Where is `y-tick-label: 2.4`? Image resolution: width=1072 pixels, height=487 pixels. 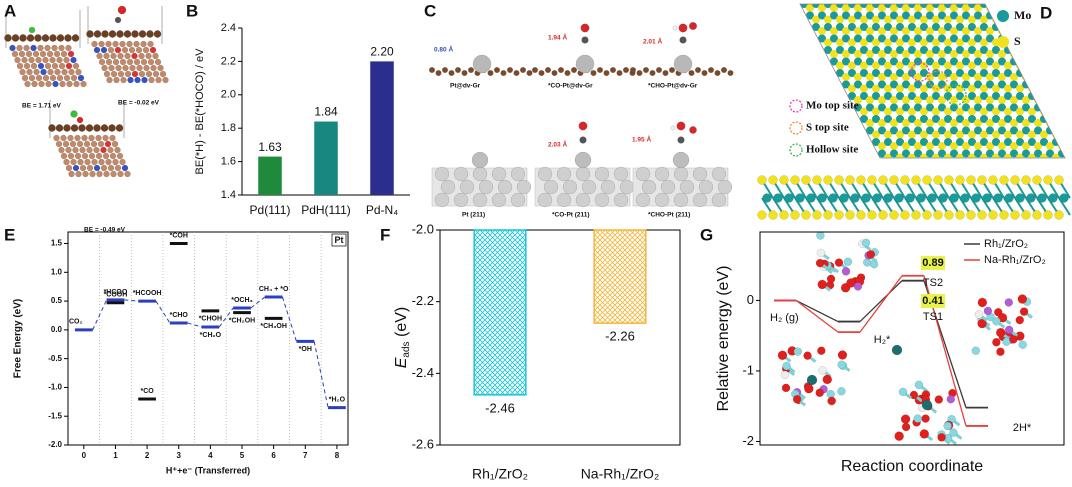 y-tick-label: 2.4 is located at coordinates (228, 28).